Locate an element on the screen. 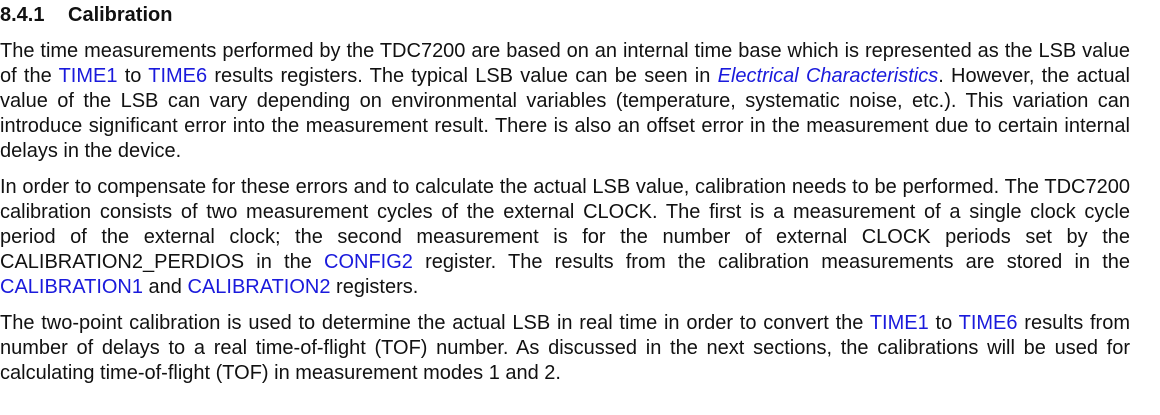 The width and height of the screenshot is (1160, 415). paragraph-3-text-2: to is located at coordinates (943, 323).